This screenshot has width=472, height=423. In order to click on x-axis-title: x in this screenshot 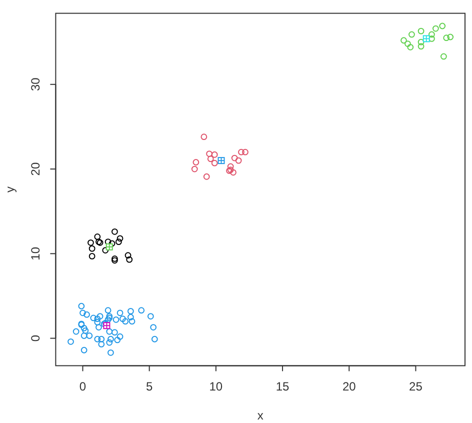, I will do `click(260, 415)`.